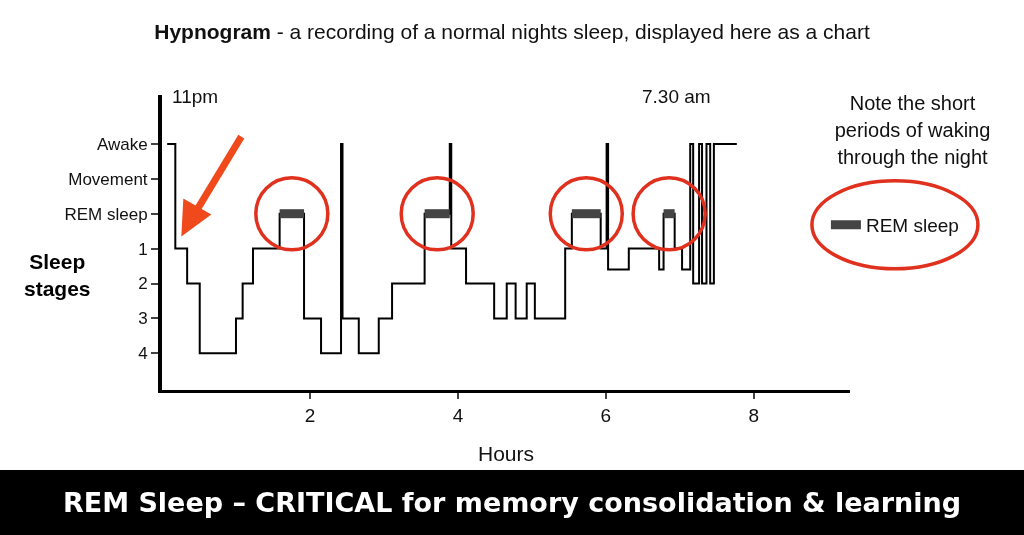  I want to click on y-tick-label: Awake, so click(122, 144).